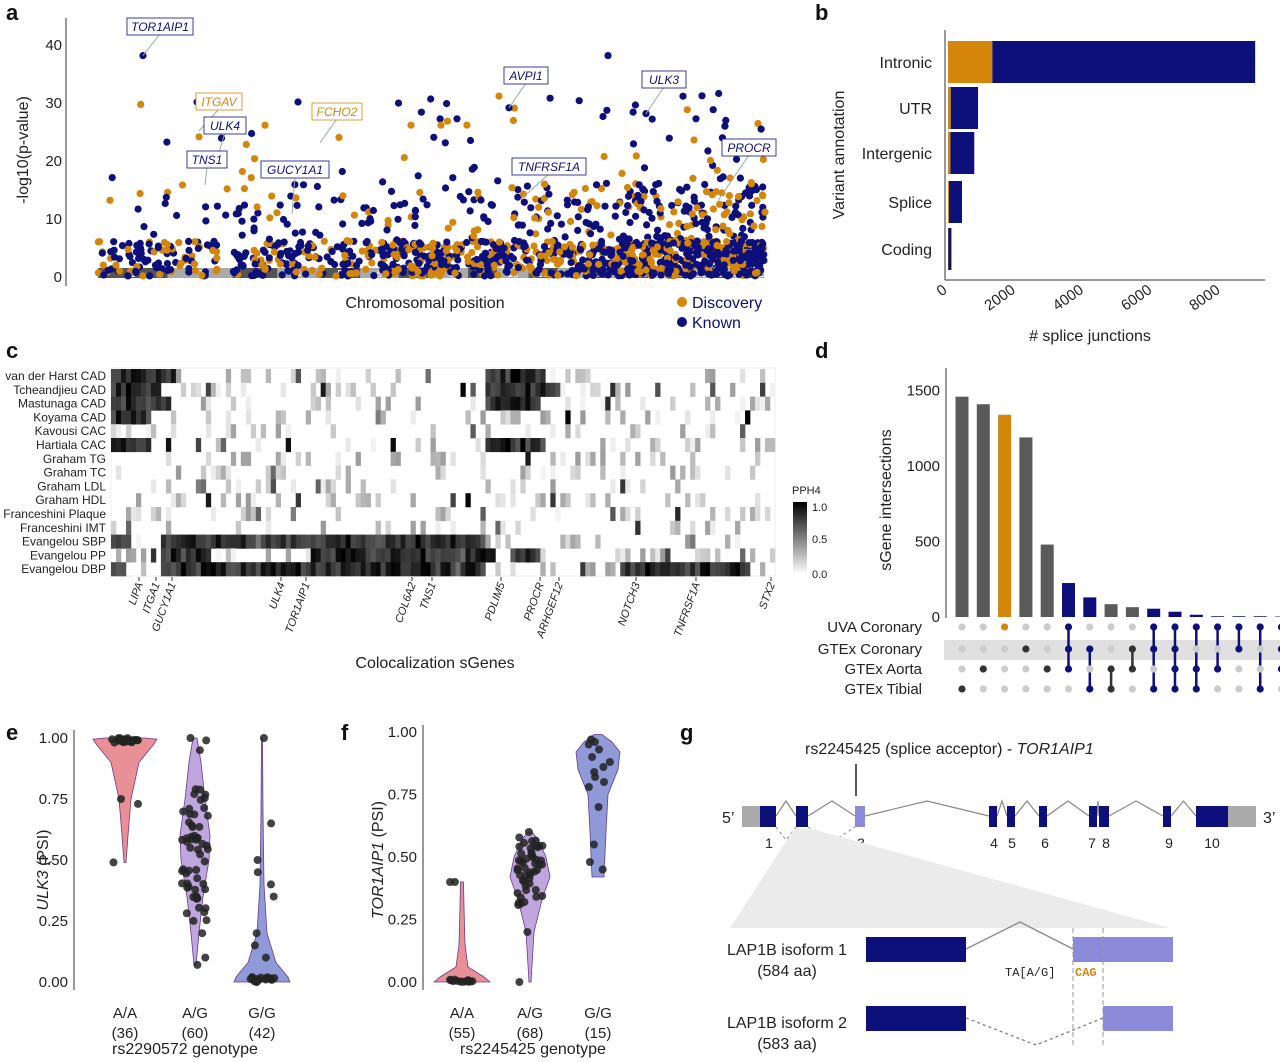  Describe the element at coordinates (526, 75) in the screenshot. I see `gene-label-box` at that location.